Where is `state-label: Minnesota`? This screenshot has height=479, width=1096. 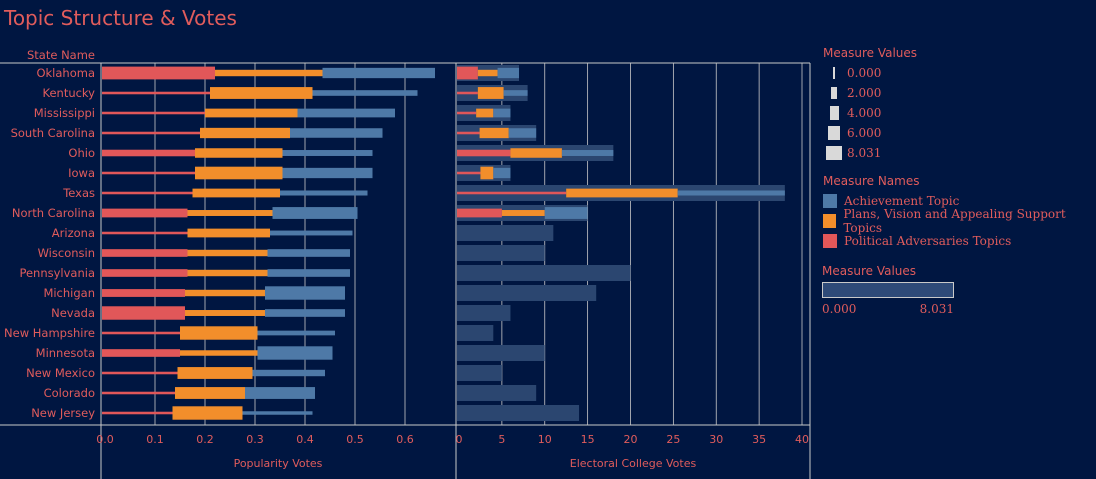 state-label: Minnesota is located at coordinates (65, 353).